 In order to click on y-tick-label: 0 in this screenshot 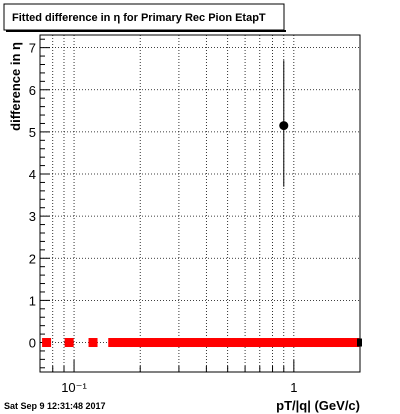, I will do `click(32, 343)`.